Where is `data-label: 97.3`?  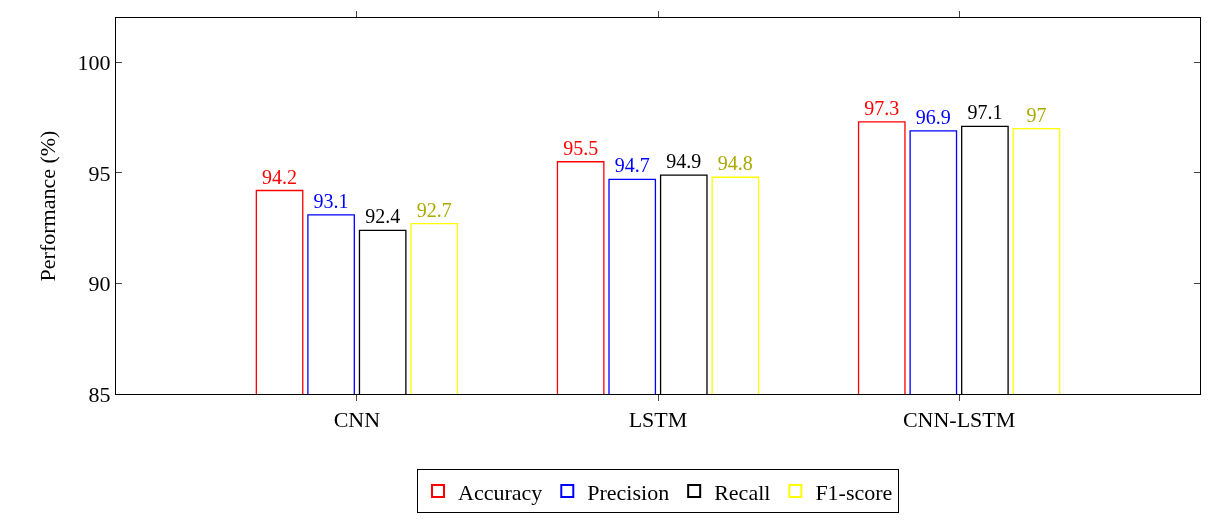
data-label: 97.3 is located at coordinates (882, 107).